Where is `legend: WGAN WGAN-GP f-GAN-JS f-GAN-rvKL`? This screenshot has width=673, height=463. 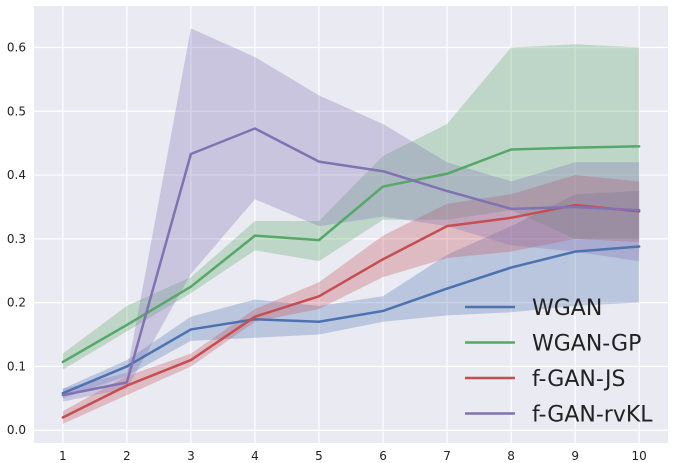 legend: WGAN WGAN-GP f-GAN-JS f-GAN-rvKL is located at coordinates (559, 362).